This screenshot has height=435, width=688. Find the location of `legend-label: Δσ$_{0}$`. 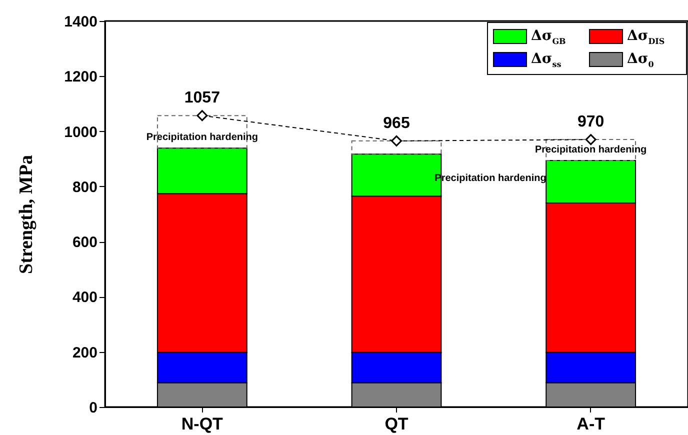

legend-label: Δσ$_{0}$ is located at coordinates (640, 59).